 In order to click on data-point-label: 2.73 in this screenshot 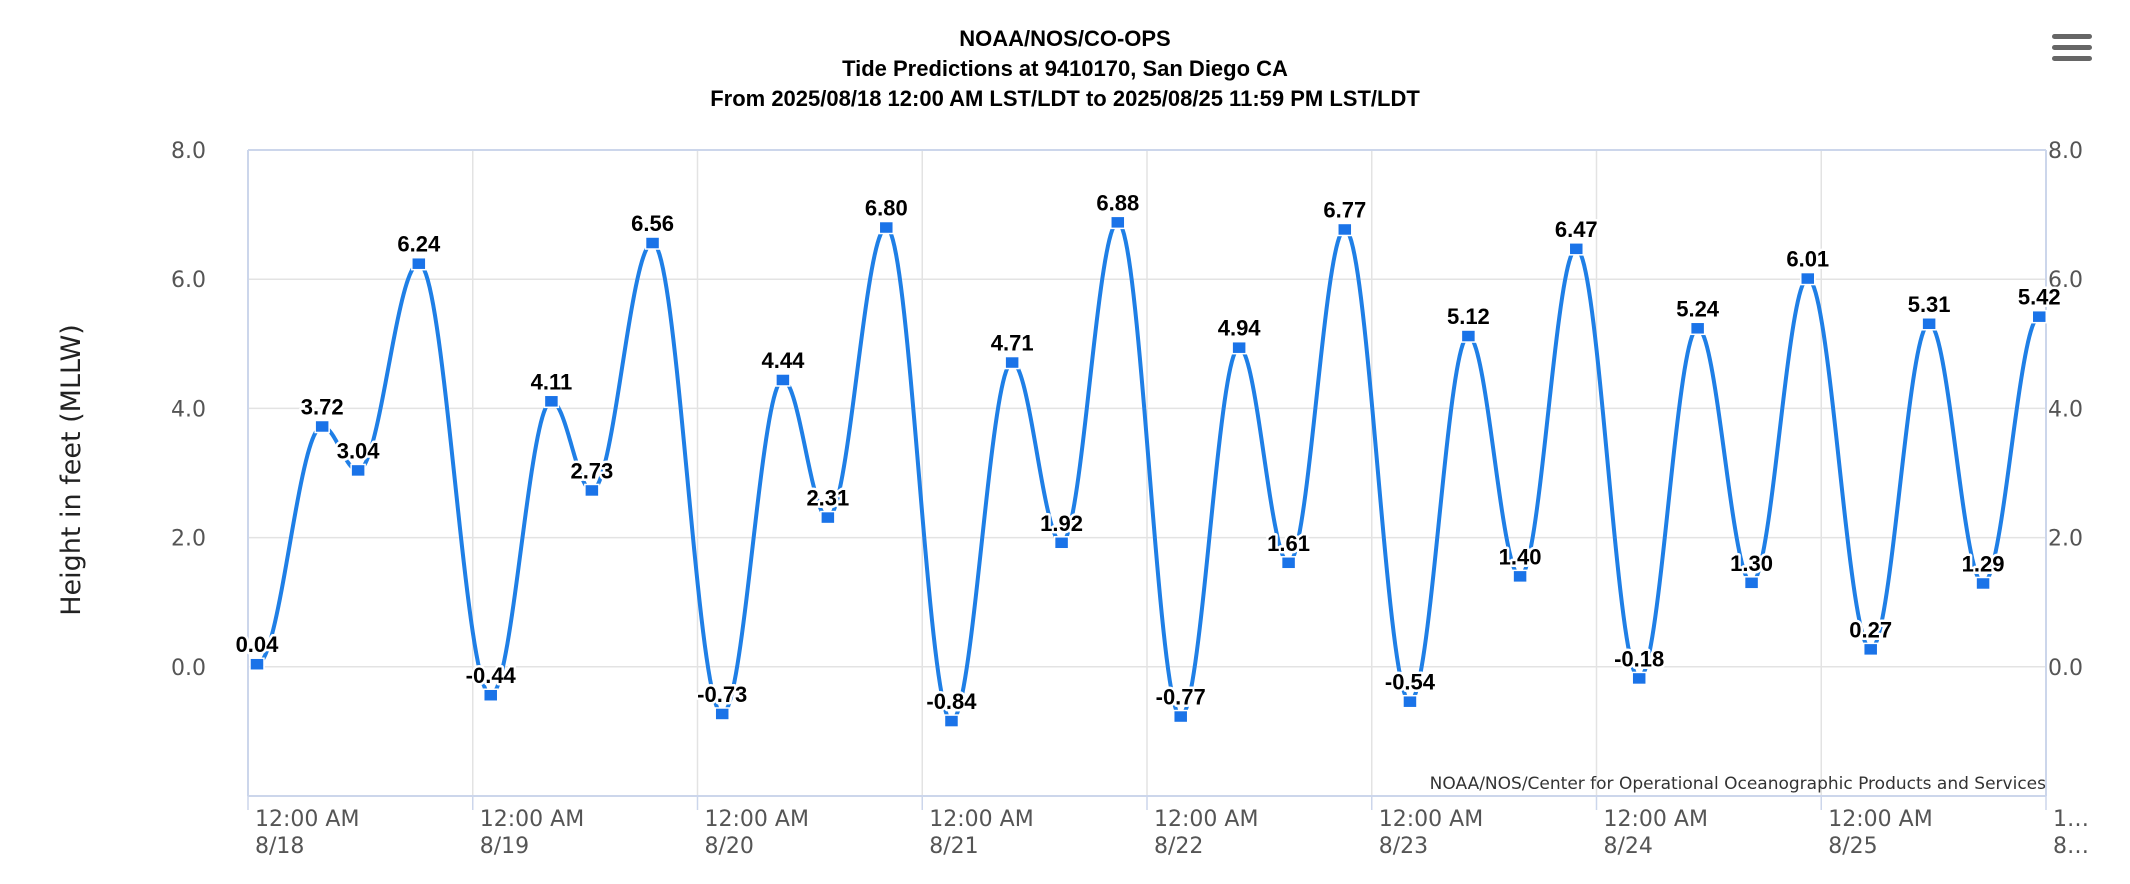, I will do `click(591, 470)`.